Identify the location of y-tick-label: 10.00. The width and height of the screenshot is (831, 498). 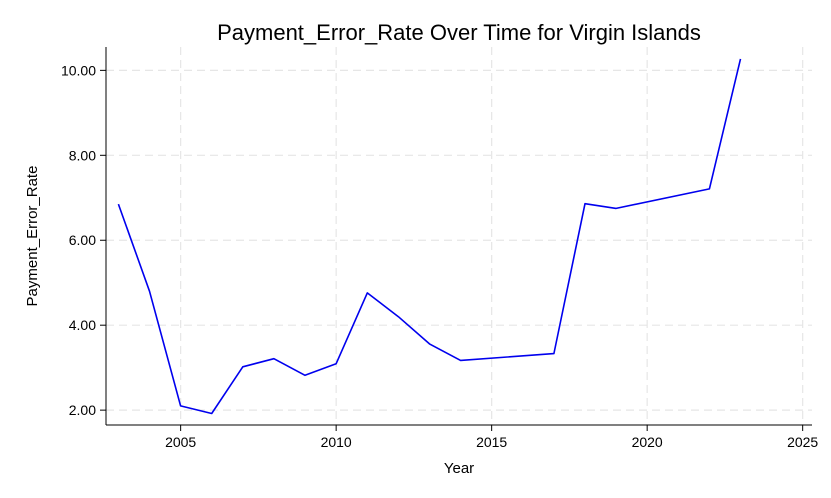
(78, 70).